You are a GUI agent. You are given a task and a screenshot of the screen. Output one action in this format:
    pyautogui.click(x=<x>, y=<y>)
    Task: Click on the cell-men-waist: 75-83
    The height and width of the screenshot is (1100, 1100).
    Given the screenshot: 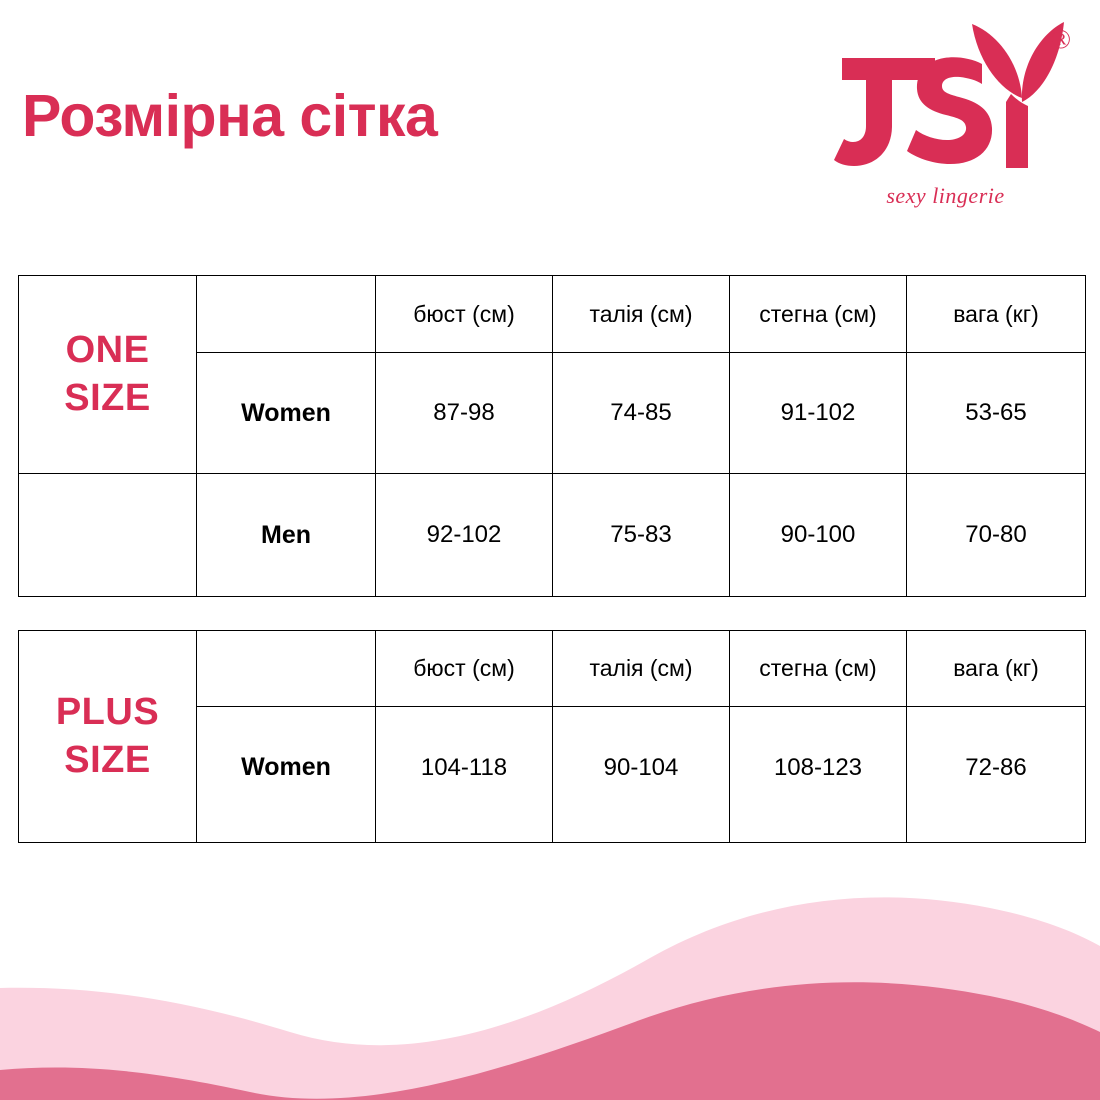 What is the action you would take?
    pyautogui.click(x=641, y=535)
    